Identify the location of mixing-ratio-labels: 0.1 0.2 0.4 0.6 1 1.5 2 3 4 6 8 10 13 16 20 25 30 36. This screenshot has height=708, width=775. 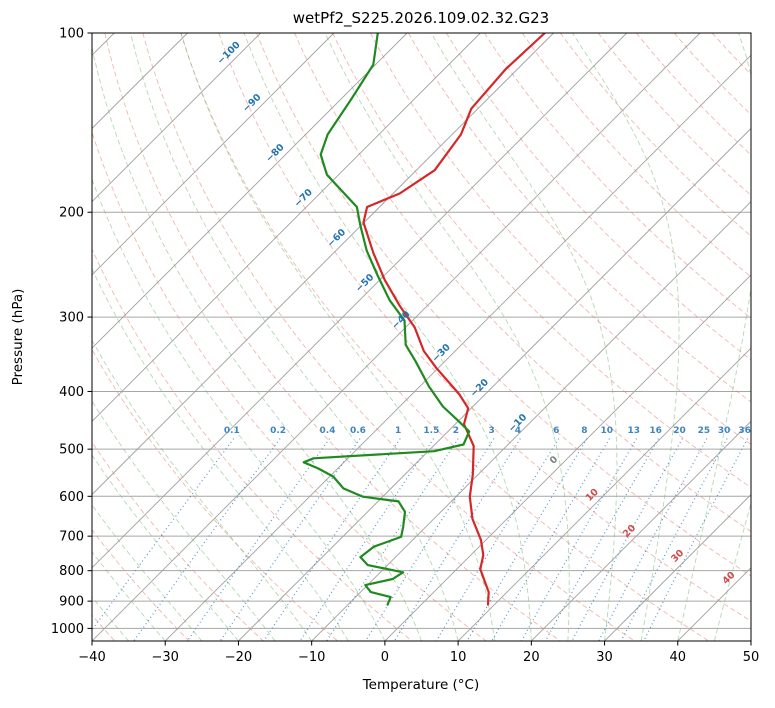
(487, 431).